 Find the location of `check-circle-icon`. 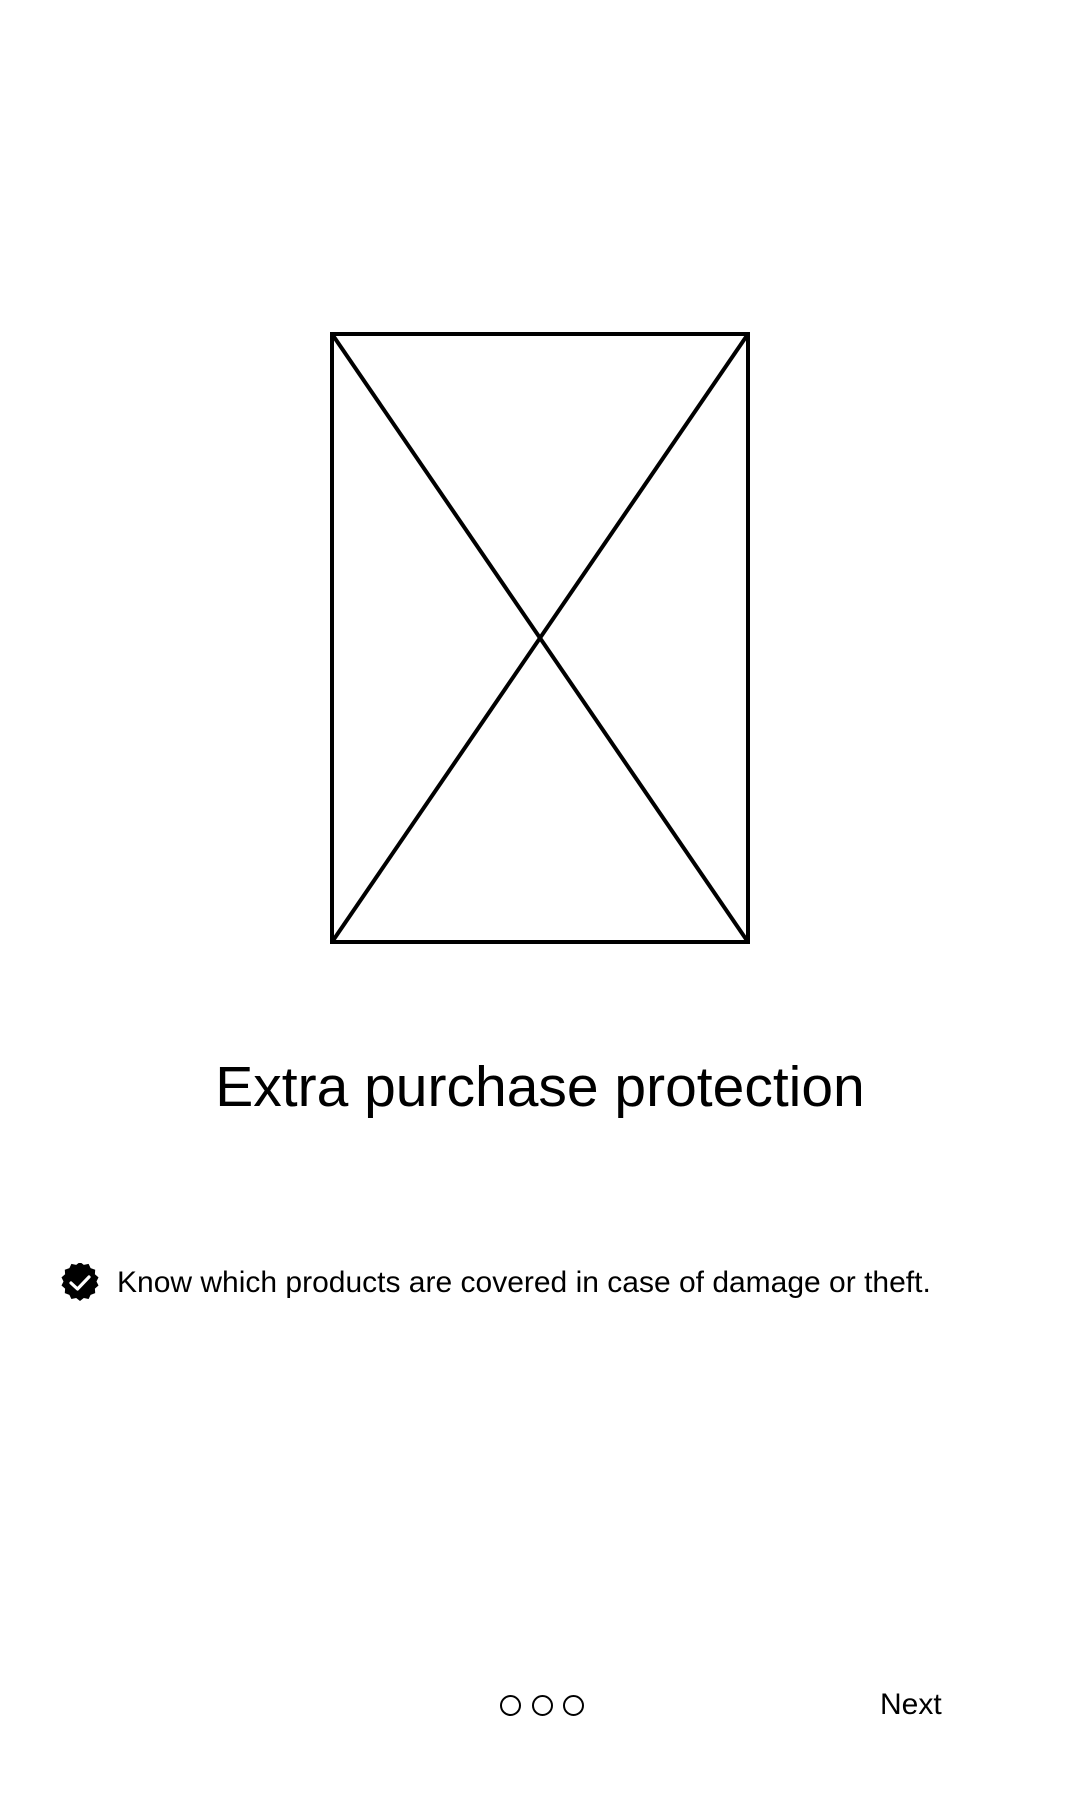

check-circle-icon is located at coordinates (80, 1283).